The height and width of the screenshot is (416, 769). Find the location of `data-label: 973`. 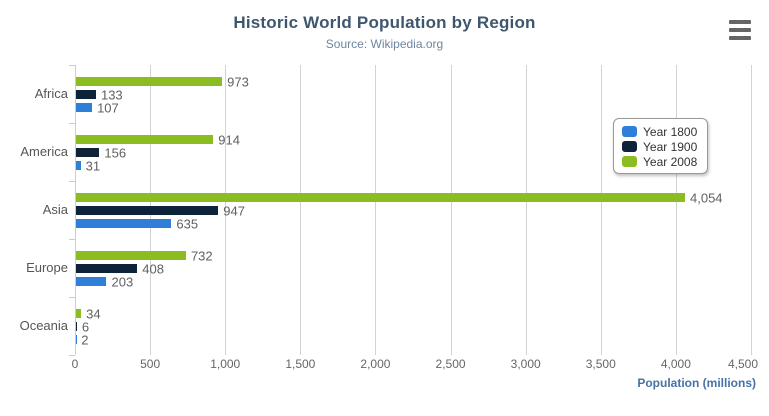

data-label: 973 is located at coordinates (238, 81).